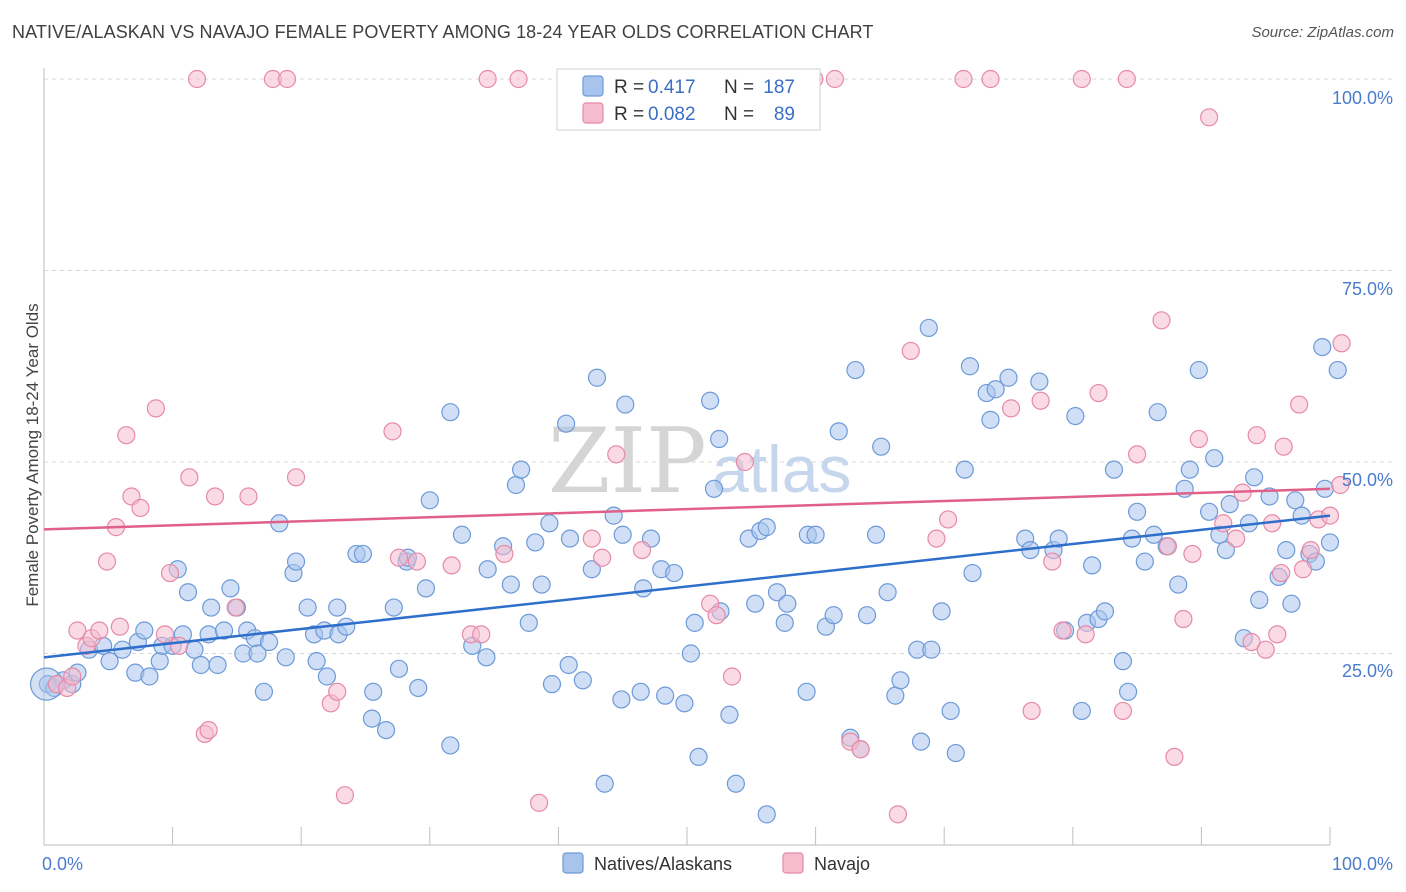 Image resolution: width=1406 pixels, height=892 pixels. Describe the element at coordinates (672, 114) in the screenshot. I see `legend-r-navajo: 0.082` at that location.